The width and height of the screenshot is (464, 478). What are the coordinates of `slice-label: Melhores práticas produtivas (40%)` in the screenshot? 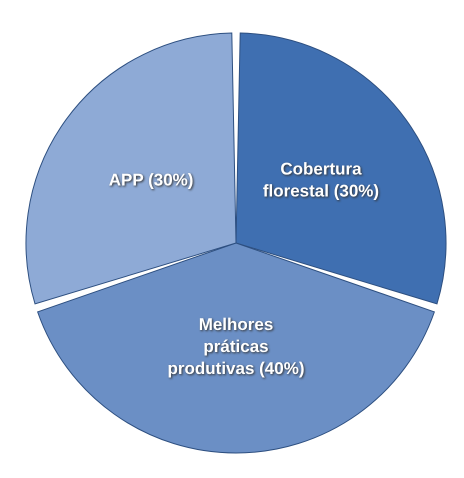 It's located at (236, 346).